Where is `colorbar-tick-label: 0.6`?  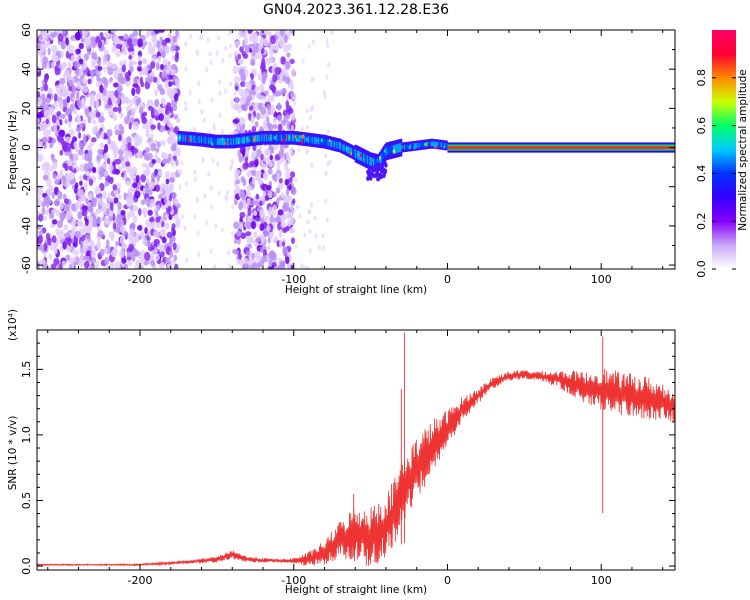
colorbar-tick-label: 0.6 is located at coordinates (701, 126).